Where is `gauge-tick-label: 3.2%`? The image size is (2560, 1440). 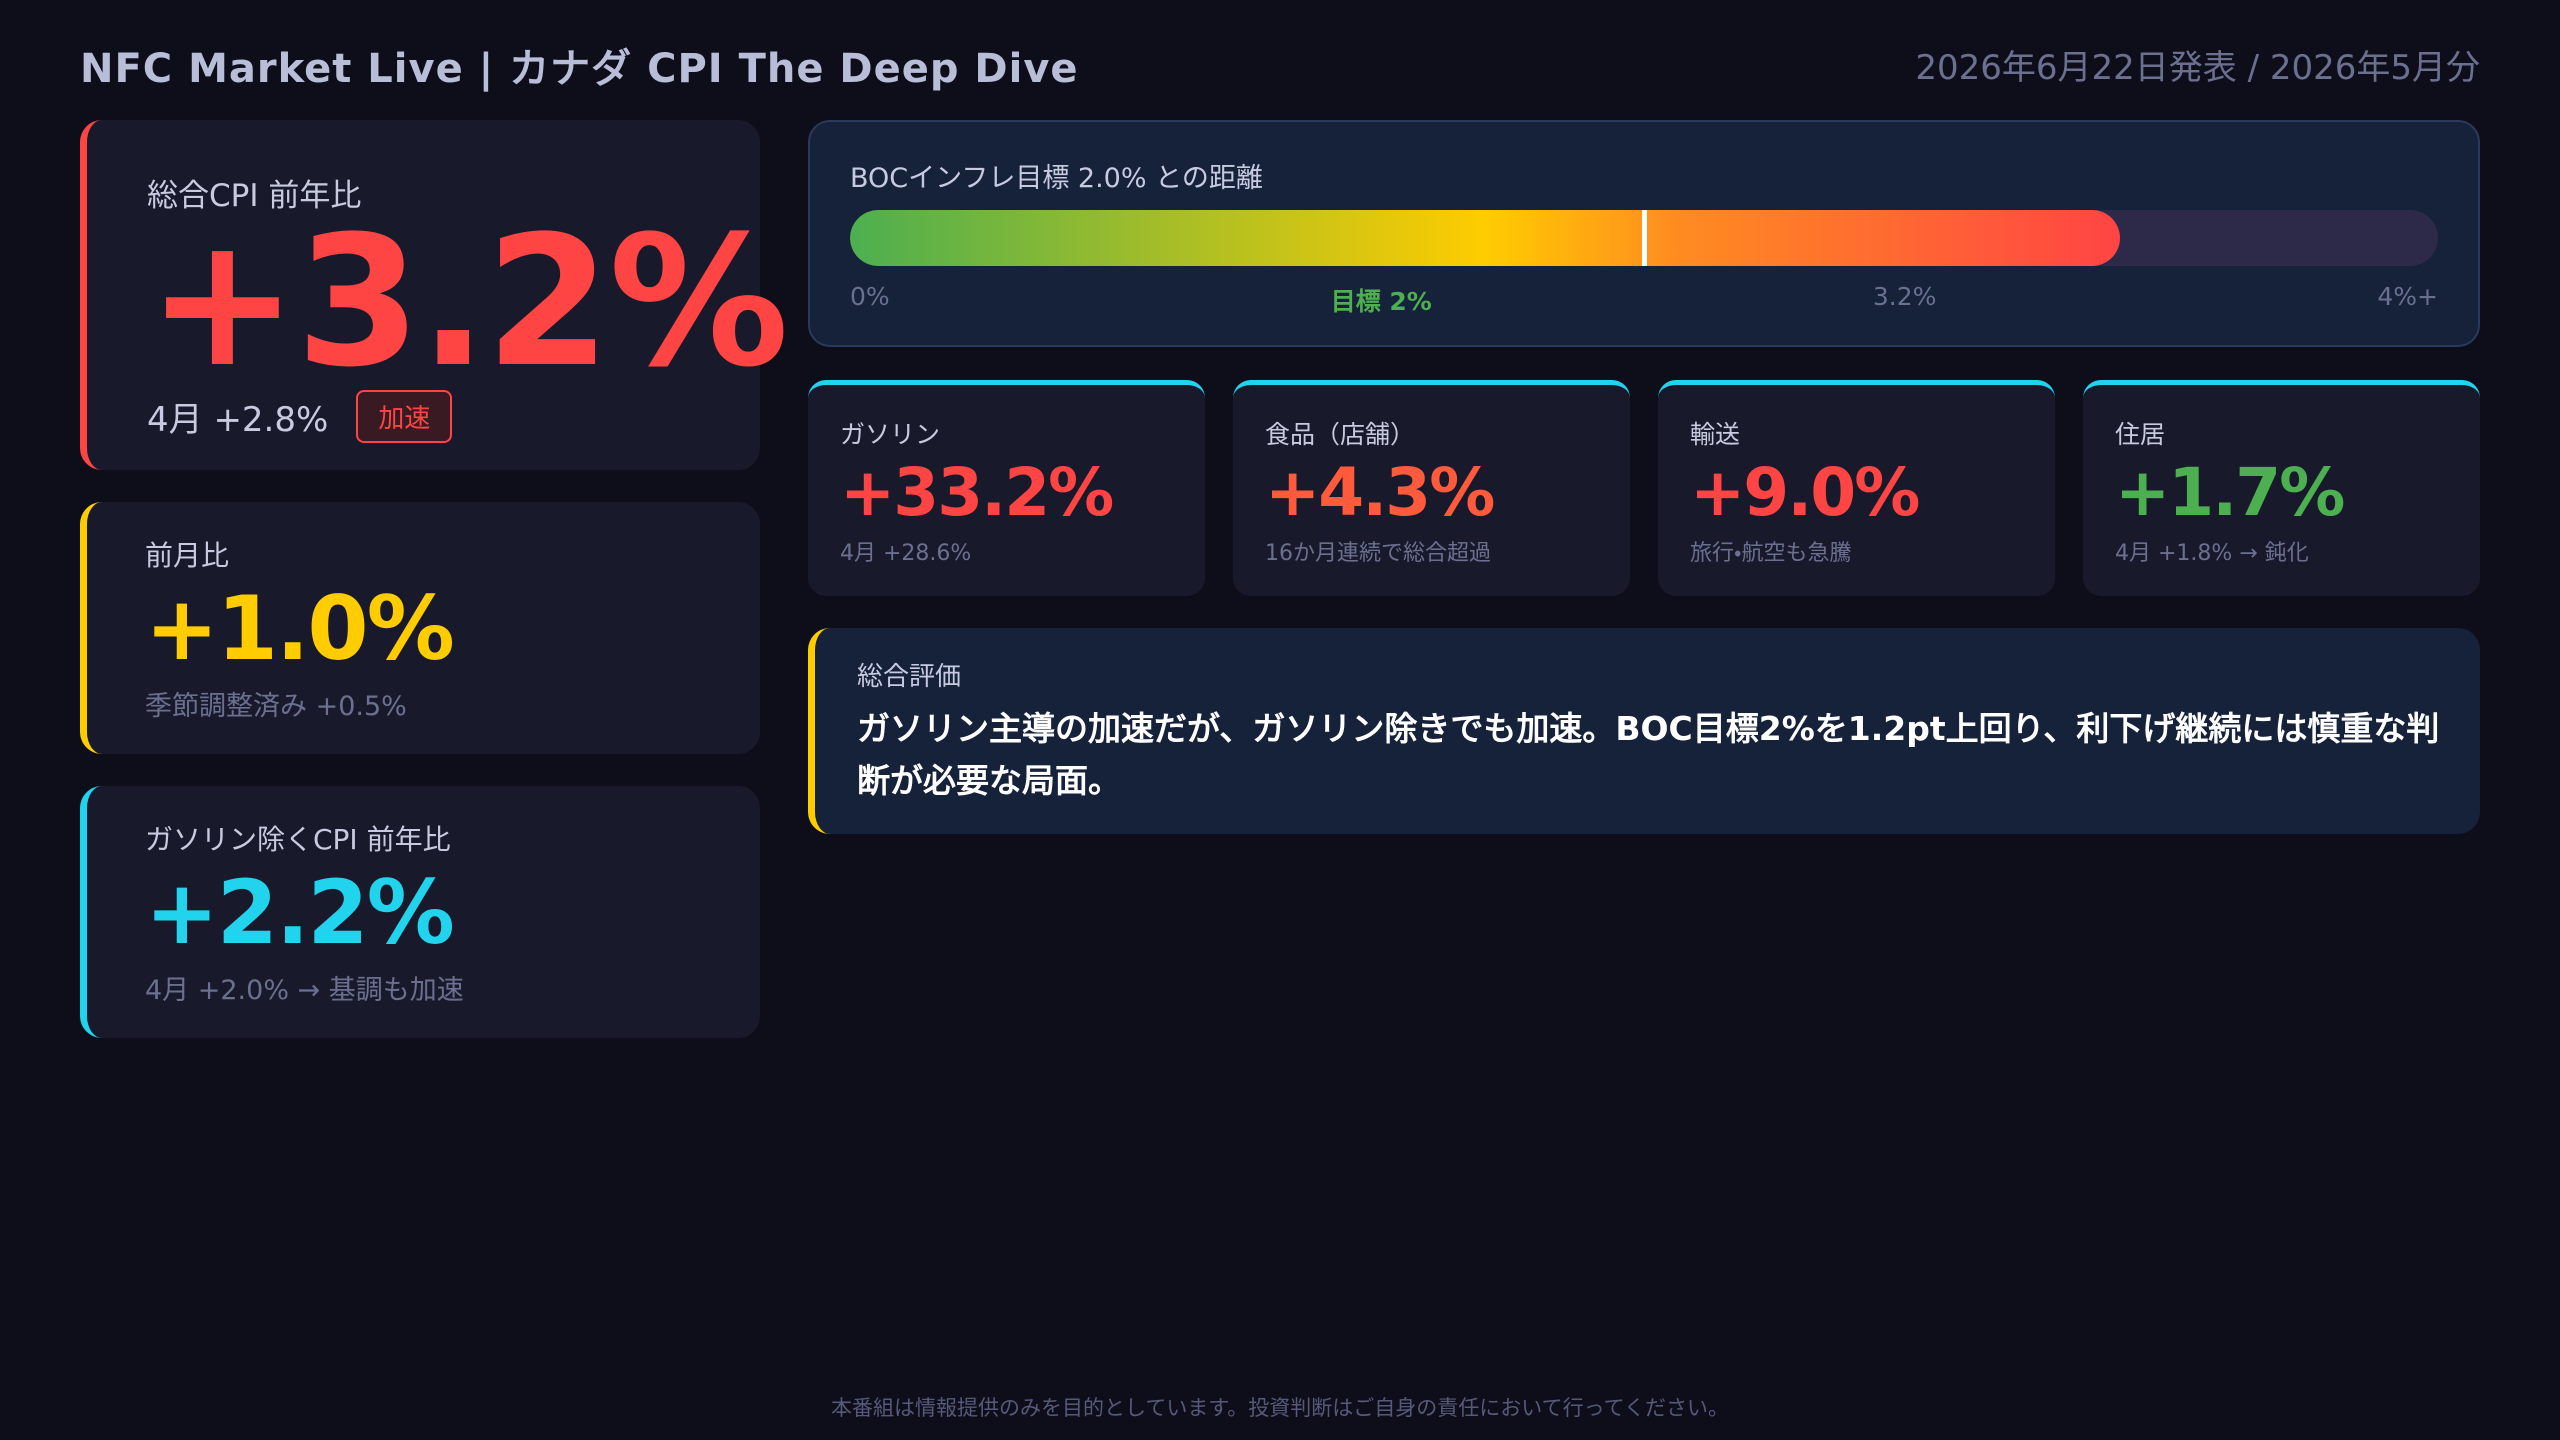 gauge-tick-label: 3.2% is located at coordinates (1904, 296).